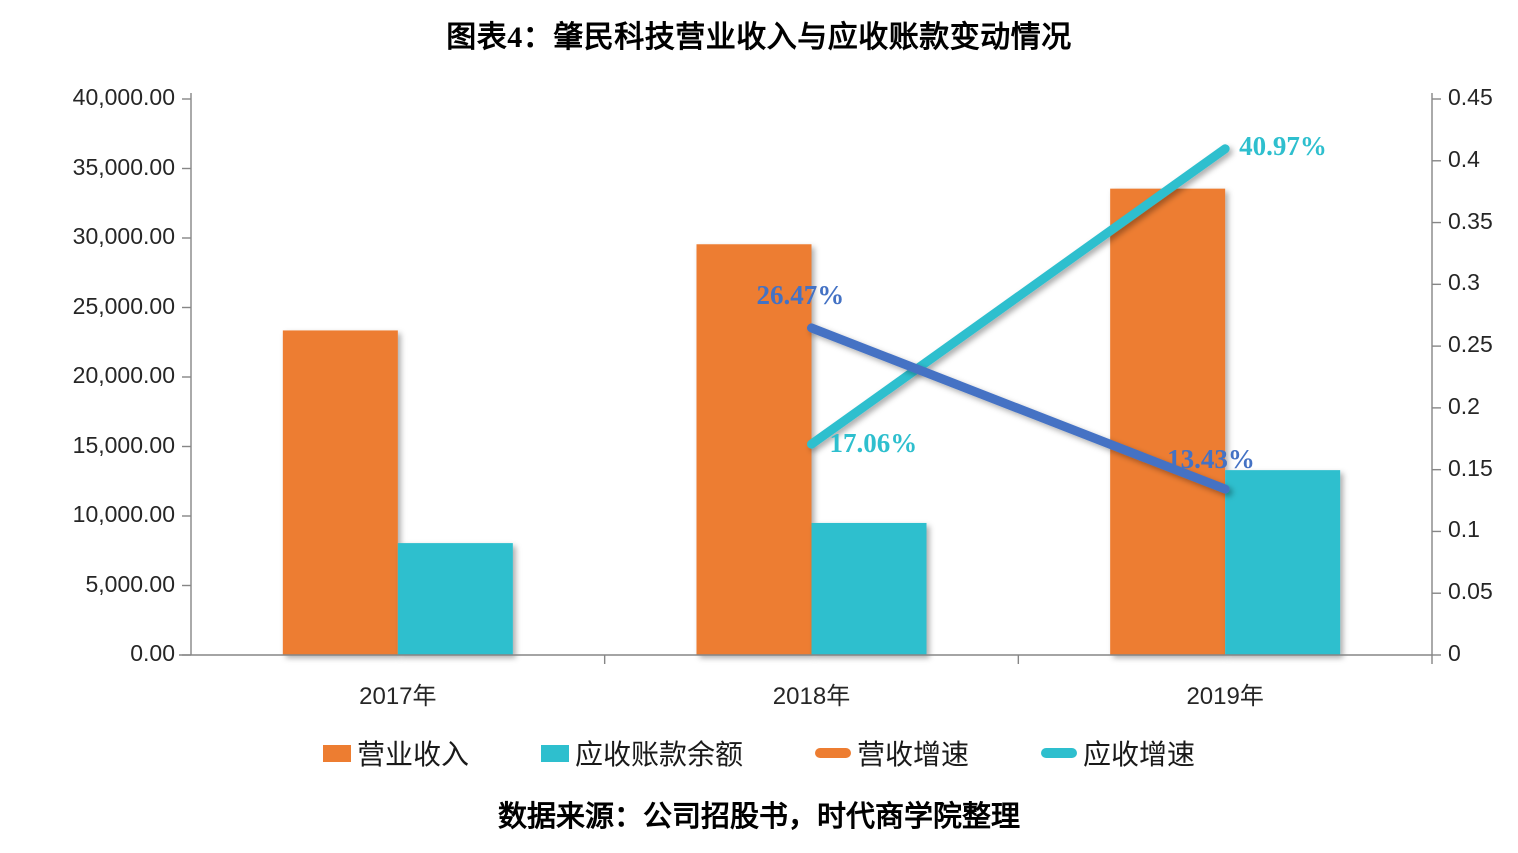 This screenshot has width=1518, height=853. I want to click on y-axis-right-tick-label: 0.3, so click(1464, 282).